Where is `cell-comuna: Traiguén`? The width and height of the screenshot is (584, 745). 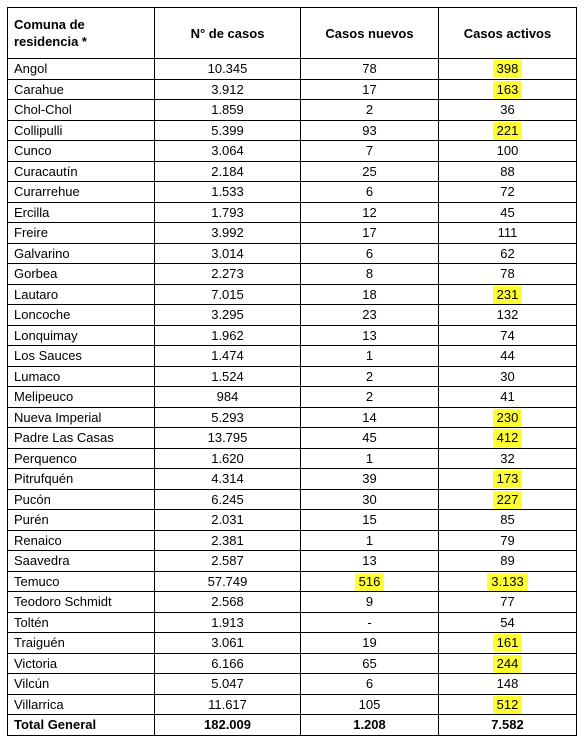
cell-comuna: Traiguén is located at coordinates (81, 643).